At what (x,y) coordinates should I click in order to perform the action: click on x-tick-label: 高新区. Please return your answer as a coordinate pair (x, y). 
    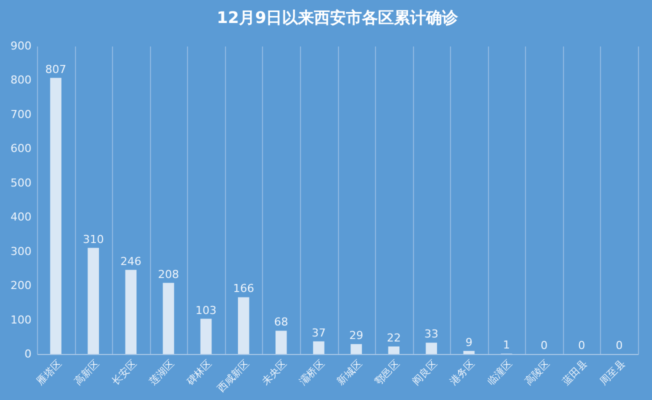
    Looking at the image, I should click on (87, 373).